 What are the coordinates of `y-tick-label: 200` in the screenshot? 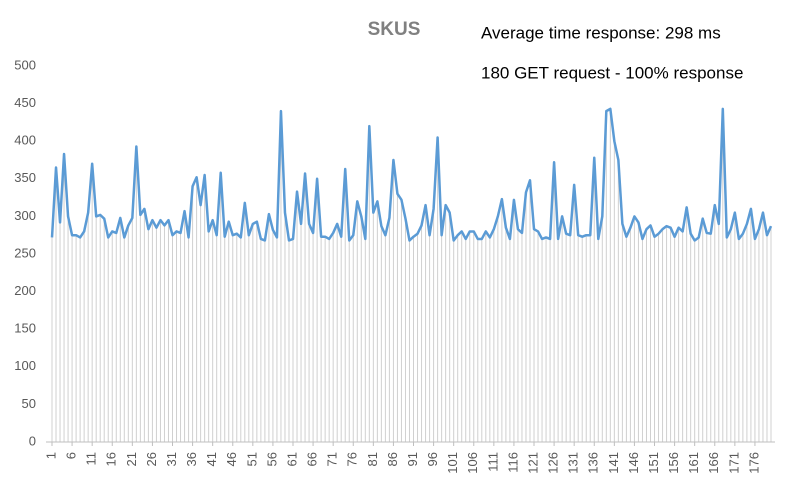 It's located at (25, 290).